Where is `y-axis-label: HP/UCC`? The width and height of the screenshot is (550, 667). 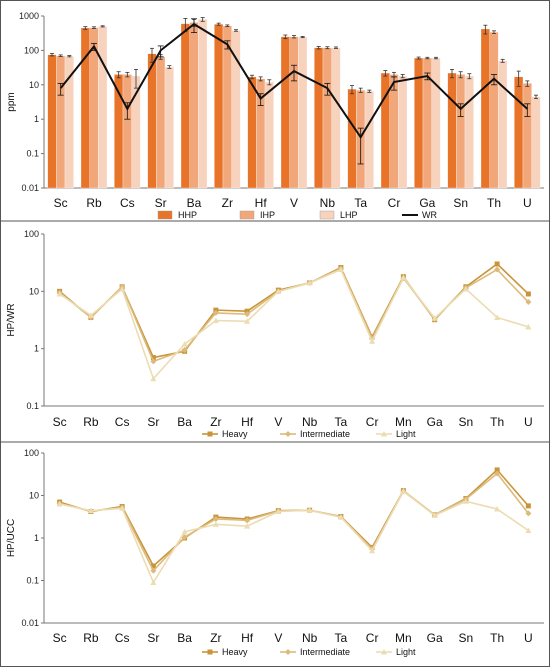
y-axis-label: HP/UCC is located at coordinates (11, 538).